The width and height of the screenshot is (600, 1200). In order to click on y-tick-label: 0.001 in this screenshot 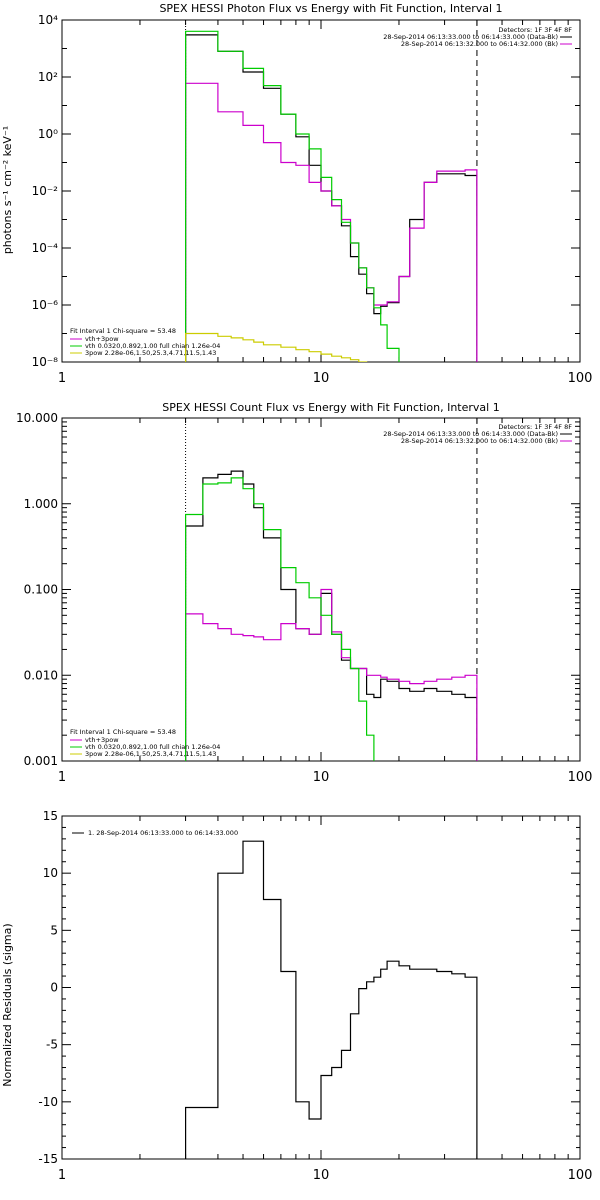, I will do `click(41, 761)`.